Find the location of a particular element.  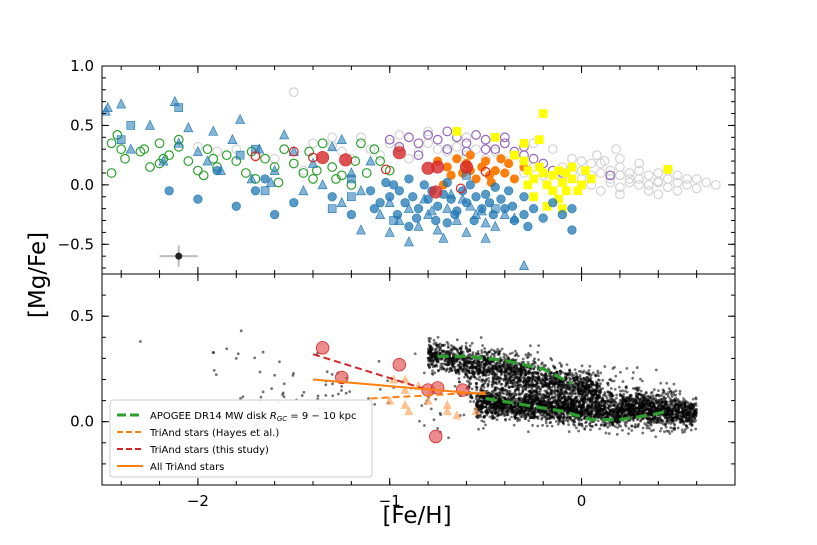

errorbar-point is located at coordinates (179, 256).